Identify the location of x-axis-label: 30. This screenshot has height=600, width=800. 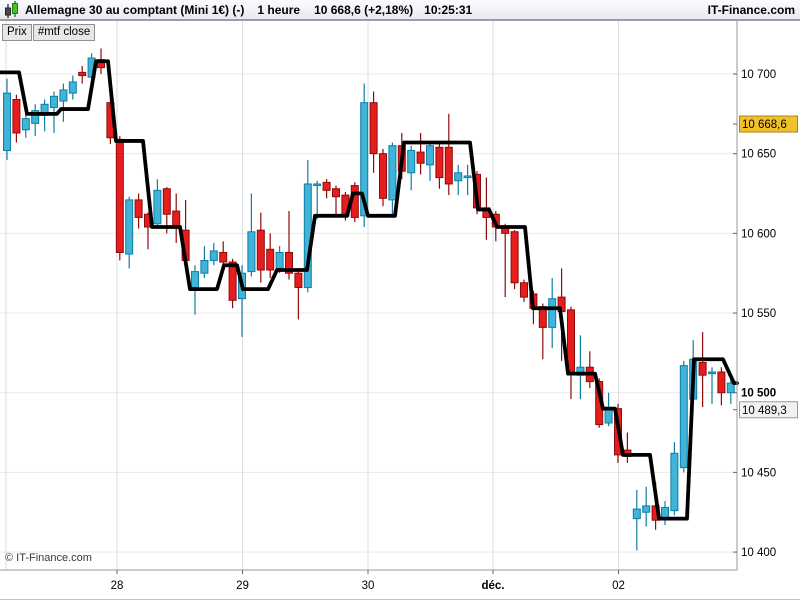
(368, 586).